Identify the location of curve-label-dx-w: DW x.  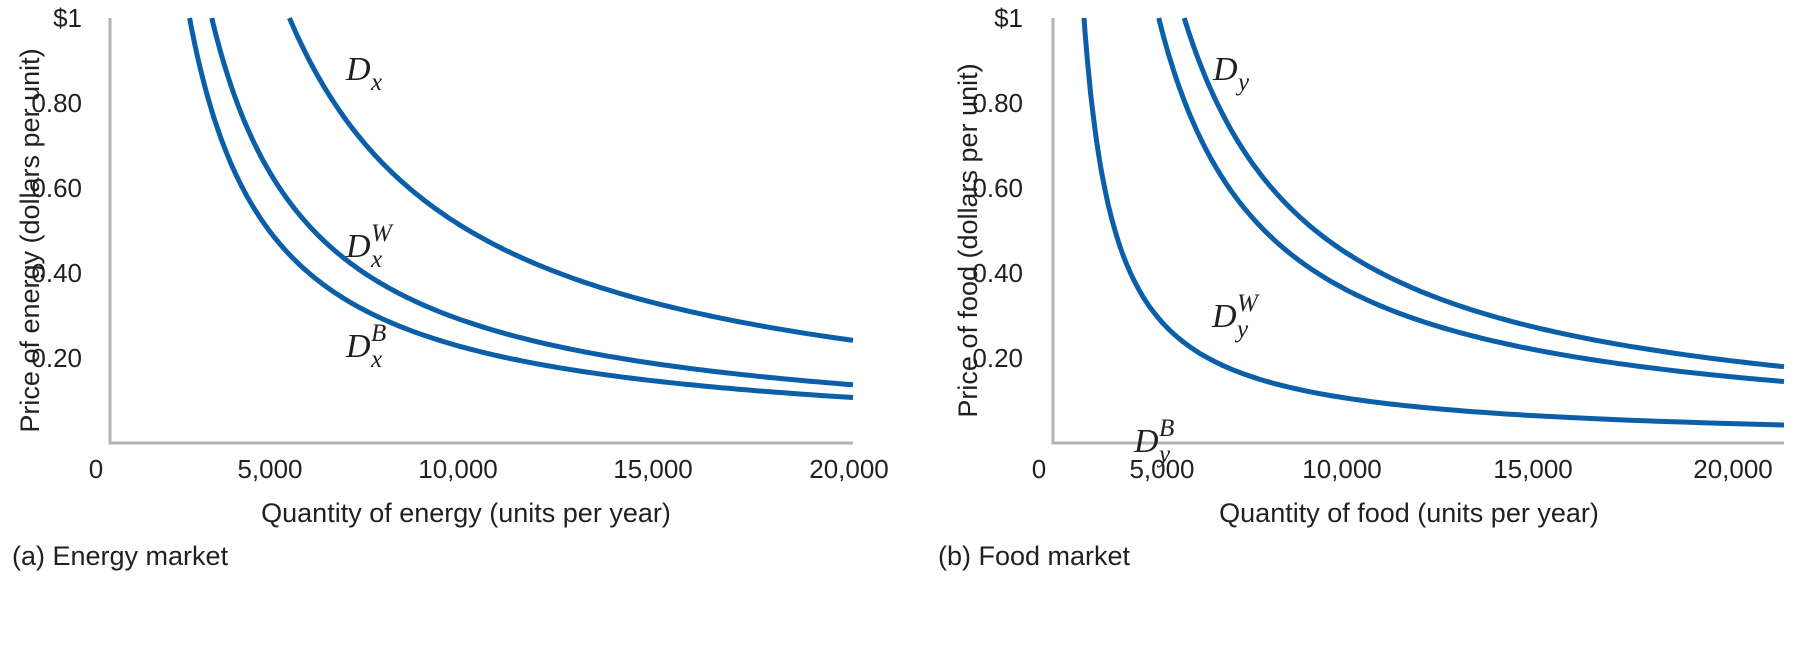
(369, 246).